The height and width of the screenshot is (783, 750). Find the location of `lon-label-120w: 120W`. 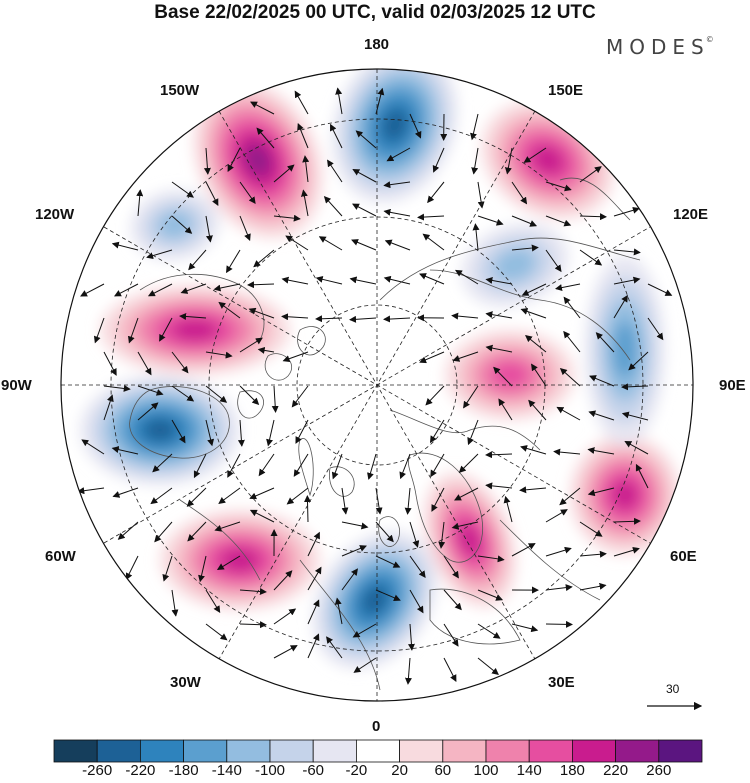

lon-label-120w: 120W is located at coordinates (55, 214).